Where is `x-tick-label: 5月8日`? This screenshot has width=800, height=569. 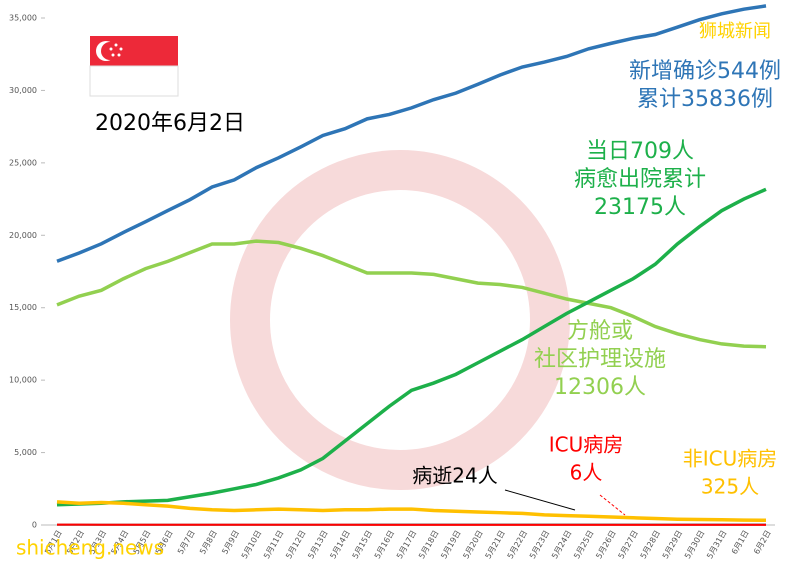
x-tick-label: 5月8日 is located at coordinates (208, 542).